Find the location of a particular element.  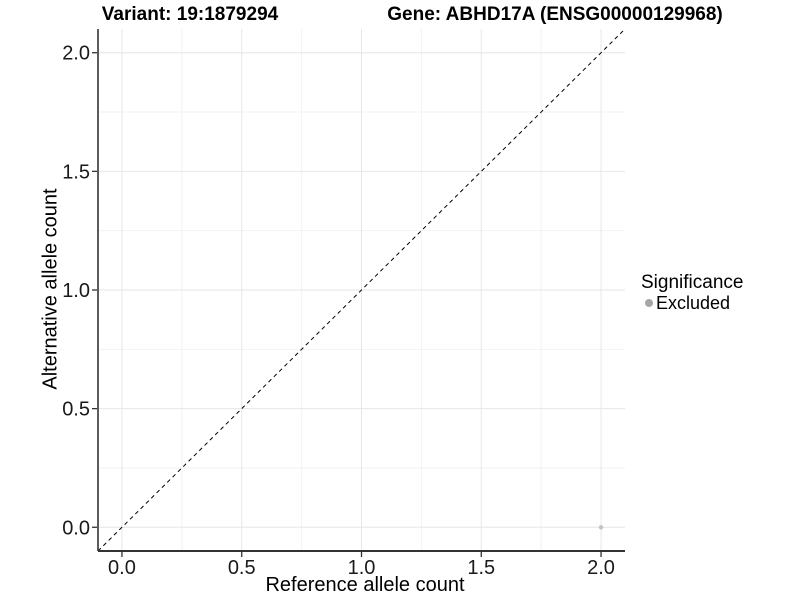

x-axis-title: Reference allele count is located at coordinates (365, 585).